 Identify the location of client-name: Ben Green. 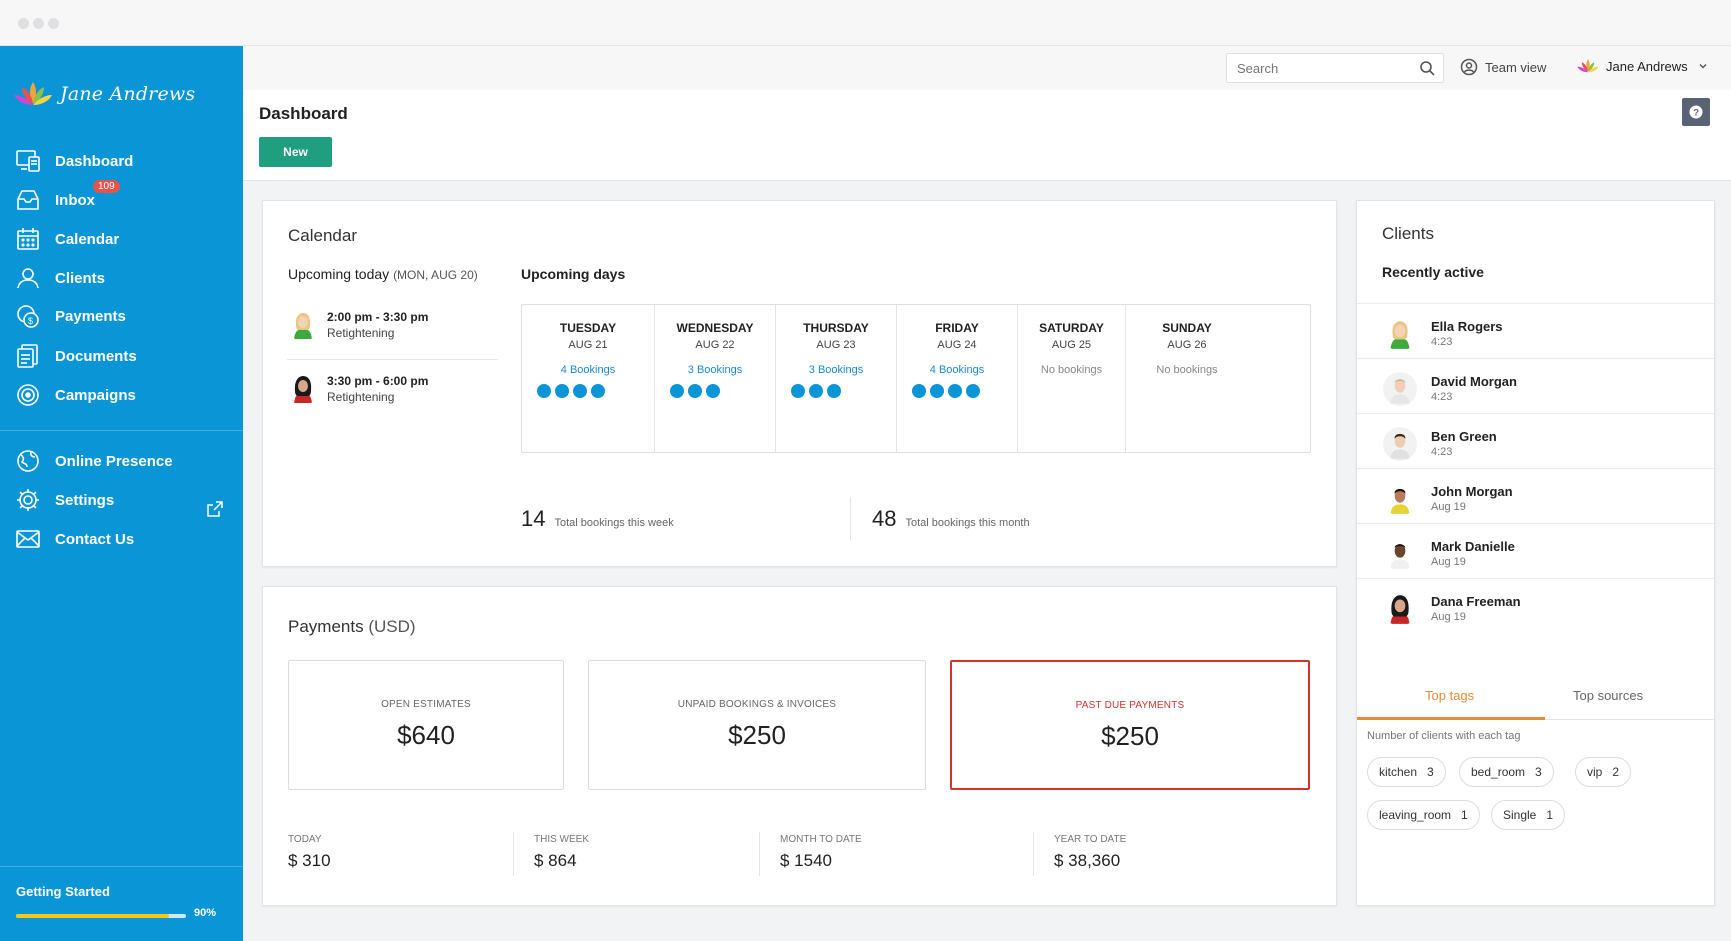
(1464, 436).